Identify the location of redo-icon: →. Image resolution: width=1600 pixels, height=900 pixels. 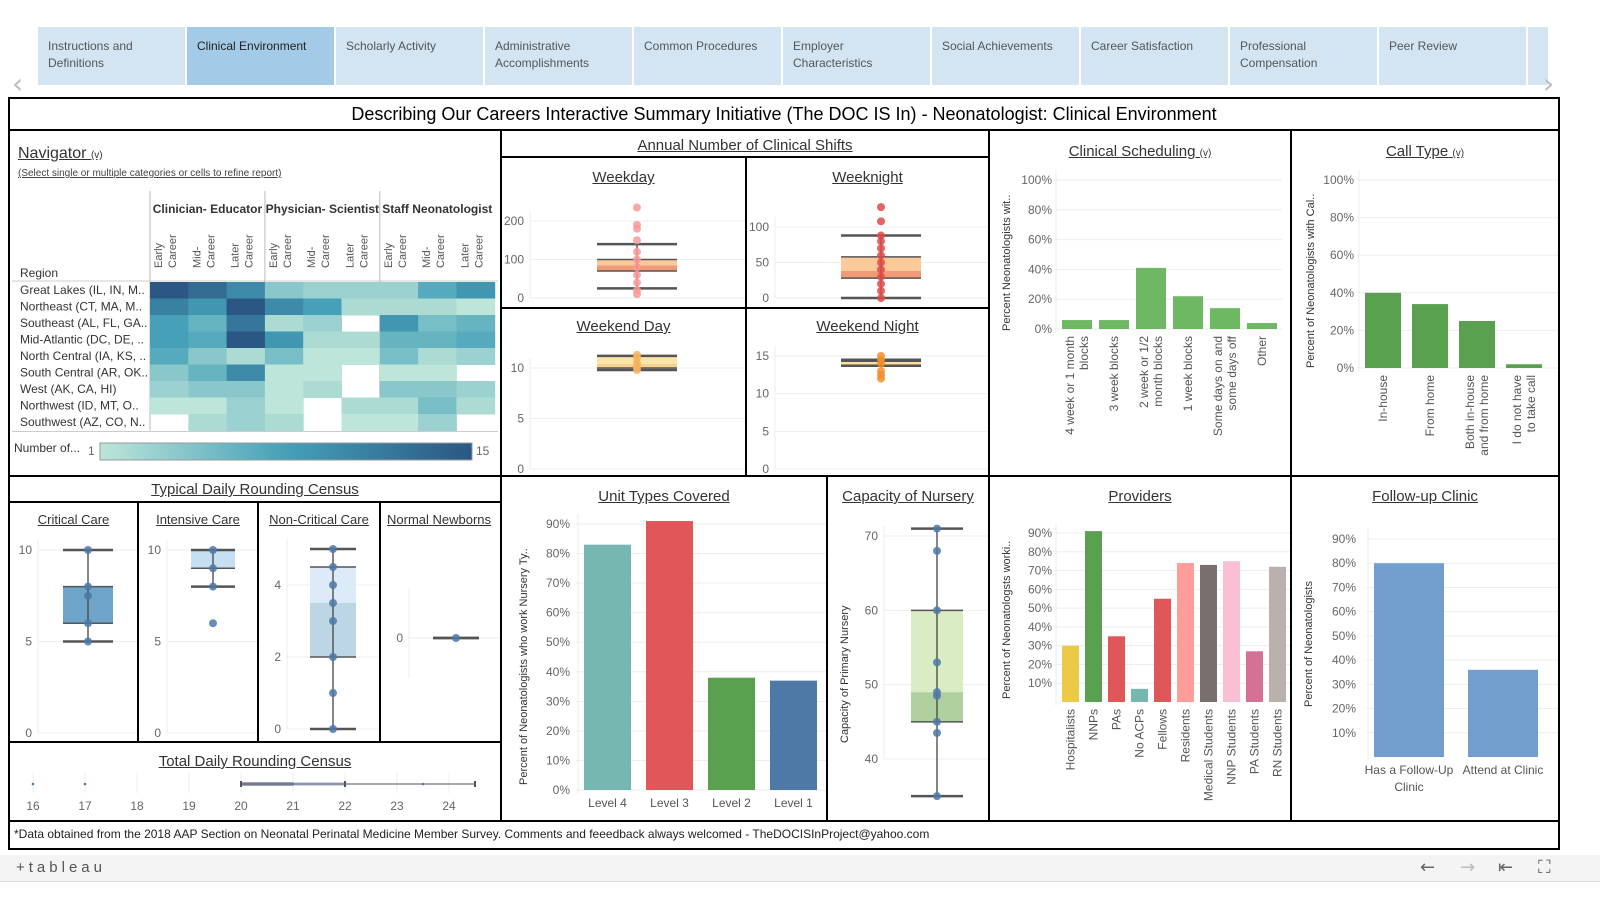
(1468, 867).